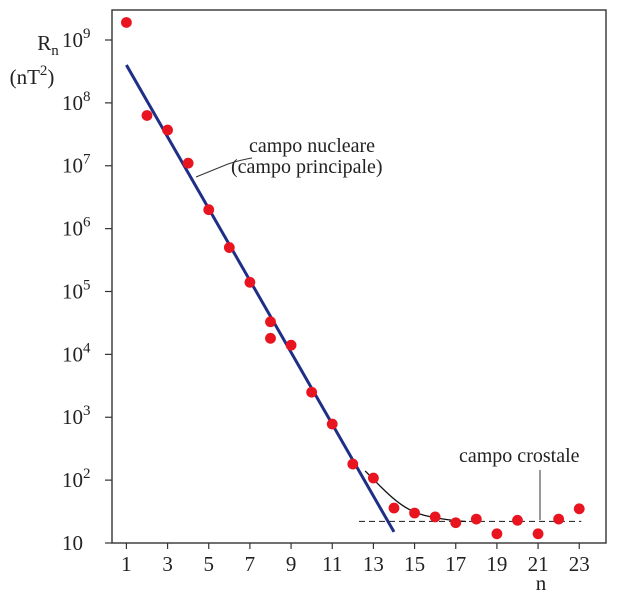 The width and height of the screenshot is (623, 594). What do you see at coordinates (87, 160) in the screenshot?
I see `y-tick-exponent: 7` at bounding box center [87, 160].